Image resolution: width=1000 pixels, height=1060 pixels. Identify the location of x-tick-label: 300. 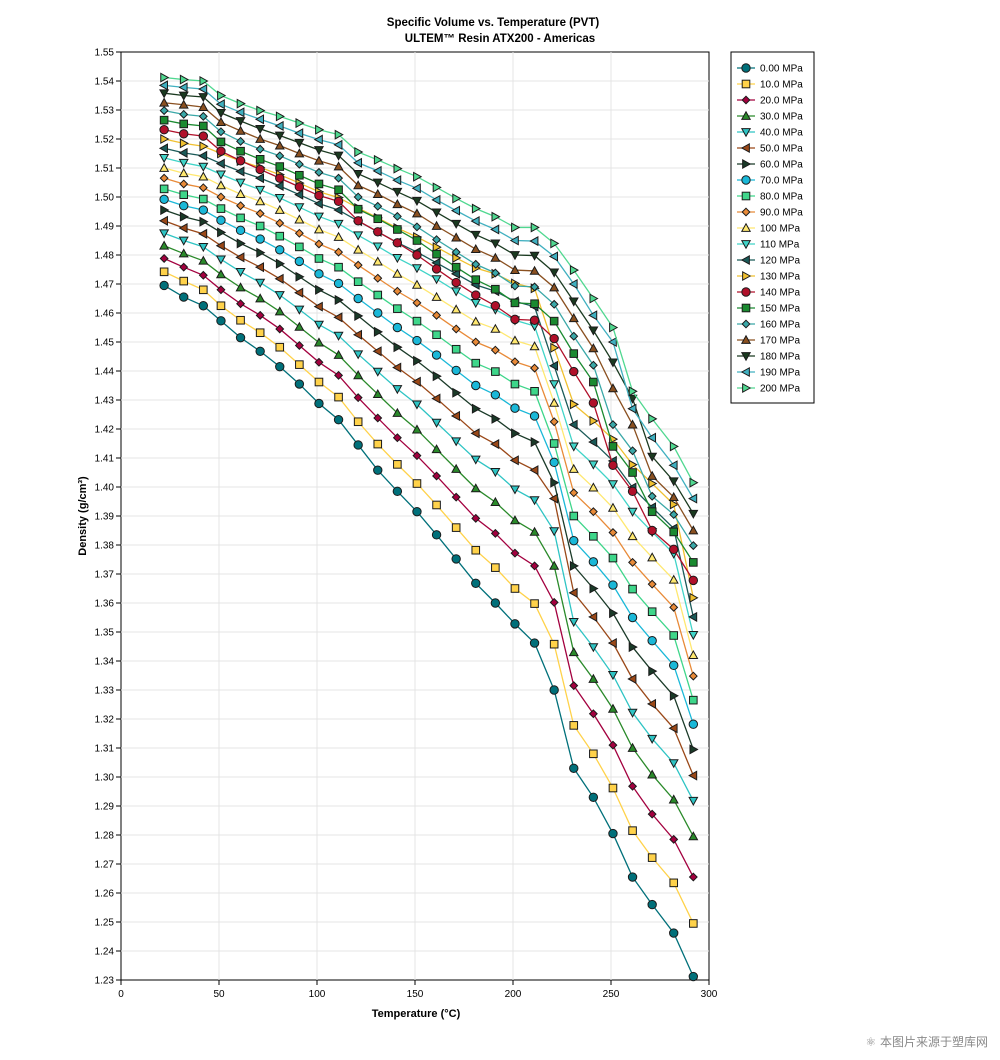
(709, 994).